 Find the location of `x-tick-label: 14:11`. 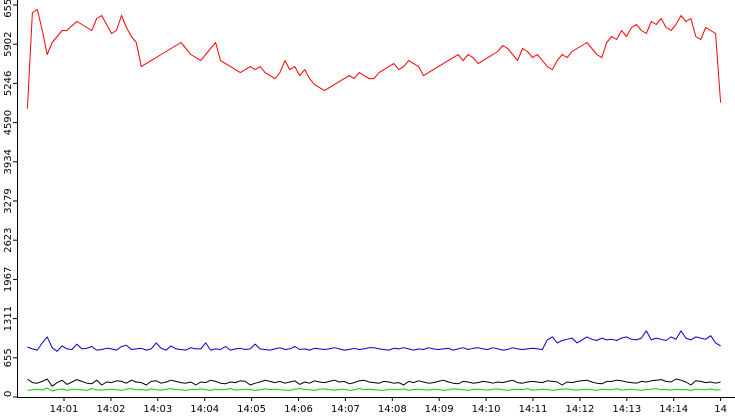

x-tick-label: 14:11 is located at coordinates (533, 409).